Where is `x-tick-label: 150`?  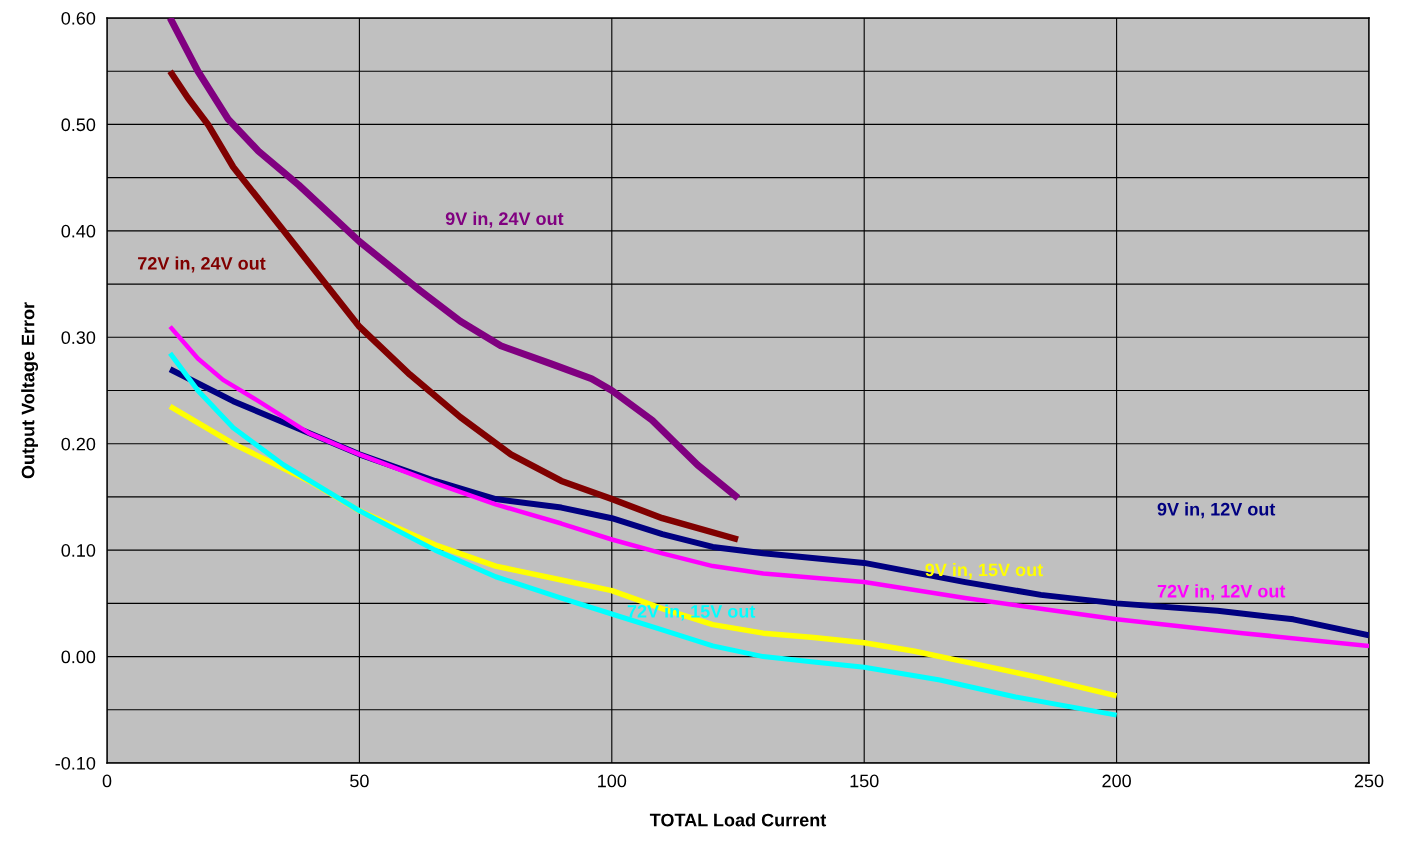 x-tick-label: 150 is located at coordinates (864, 781).